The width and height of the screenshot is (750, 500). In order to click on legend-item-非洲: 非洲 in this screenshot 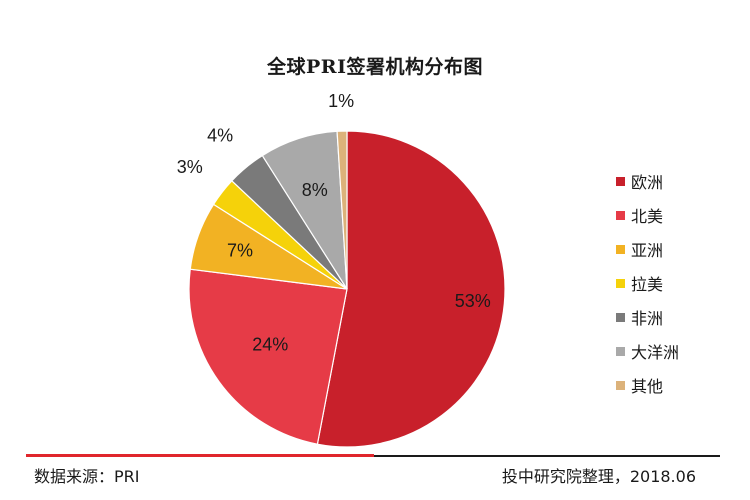, I will do `click(647, 317)`.